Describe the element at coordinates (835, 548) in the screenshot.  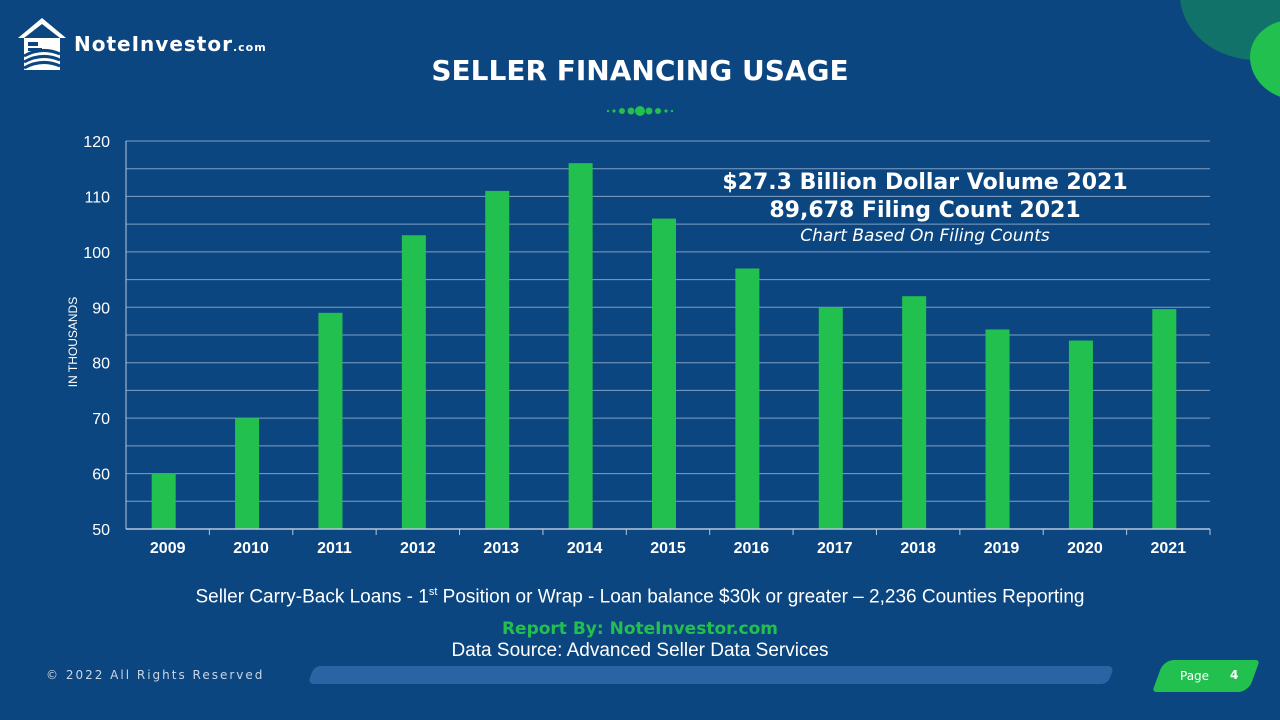
I see `x-tick-label: 2017` at that location.